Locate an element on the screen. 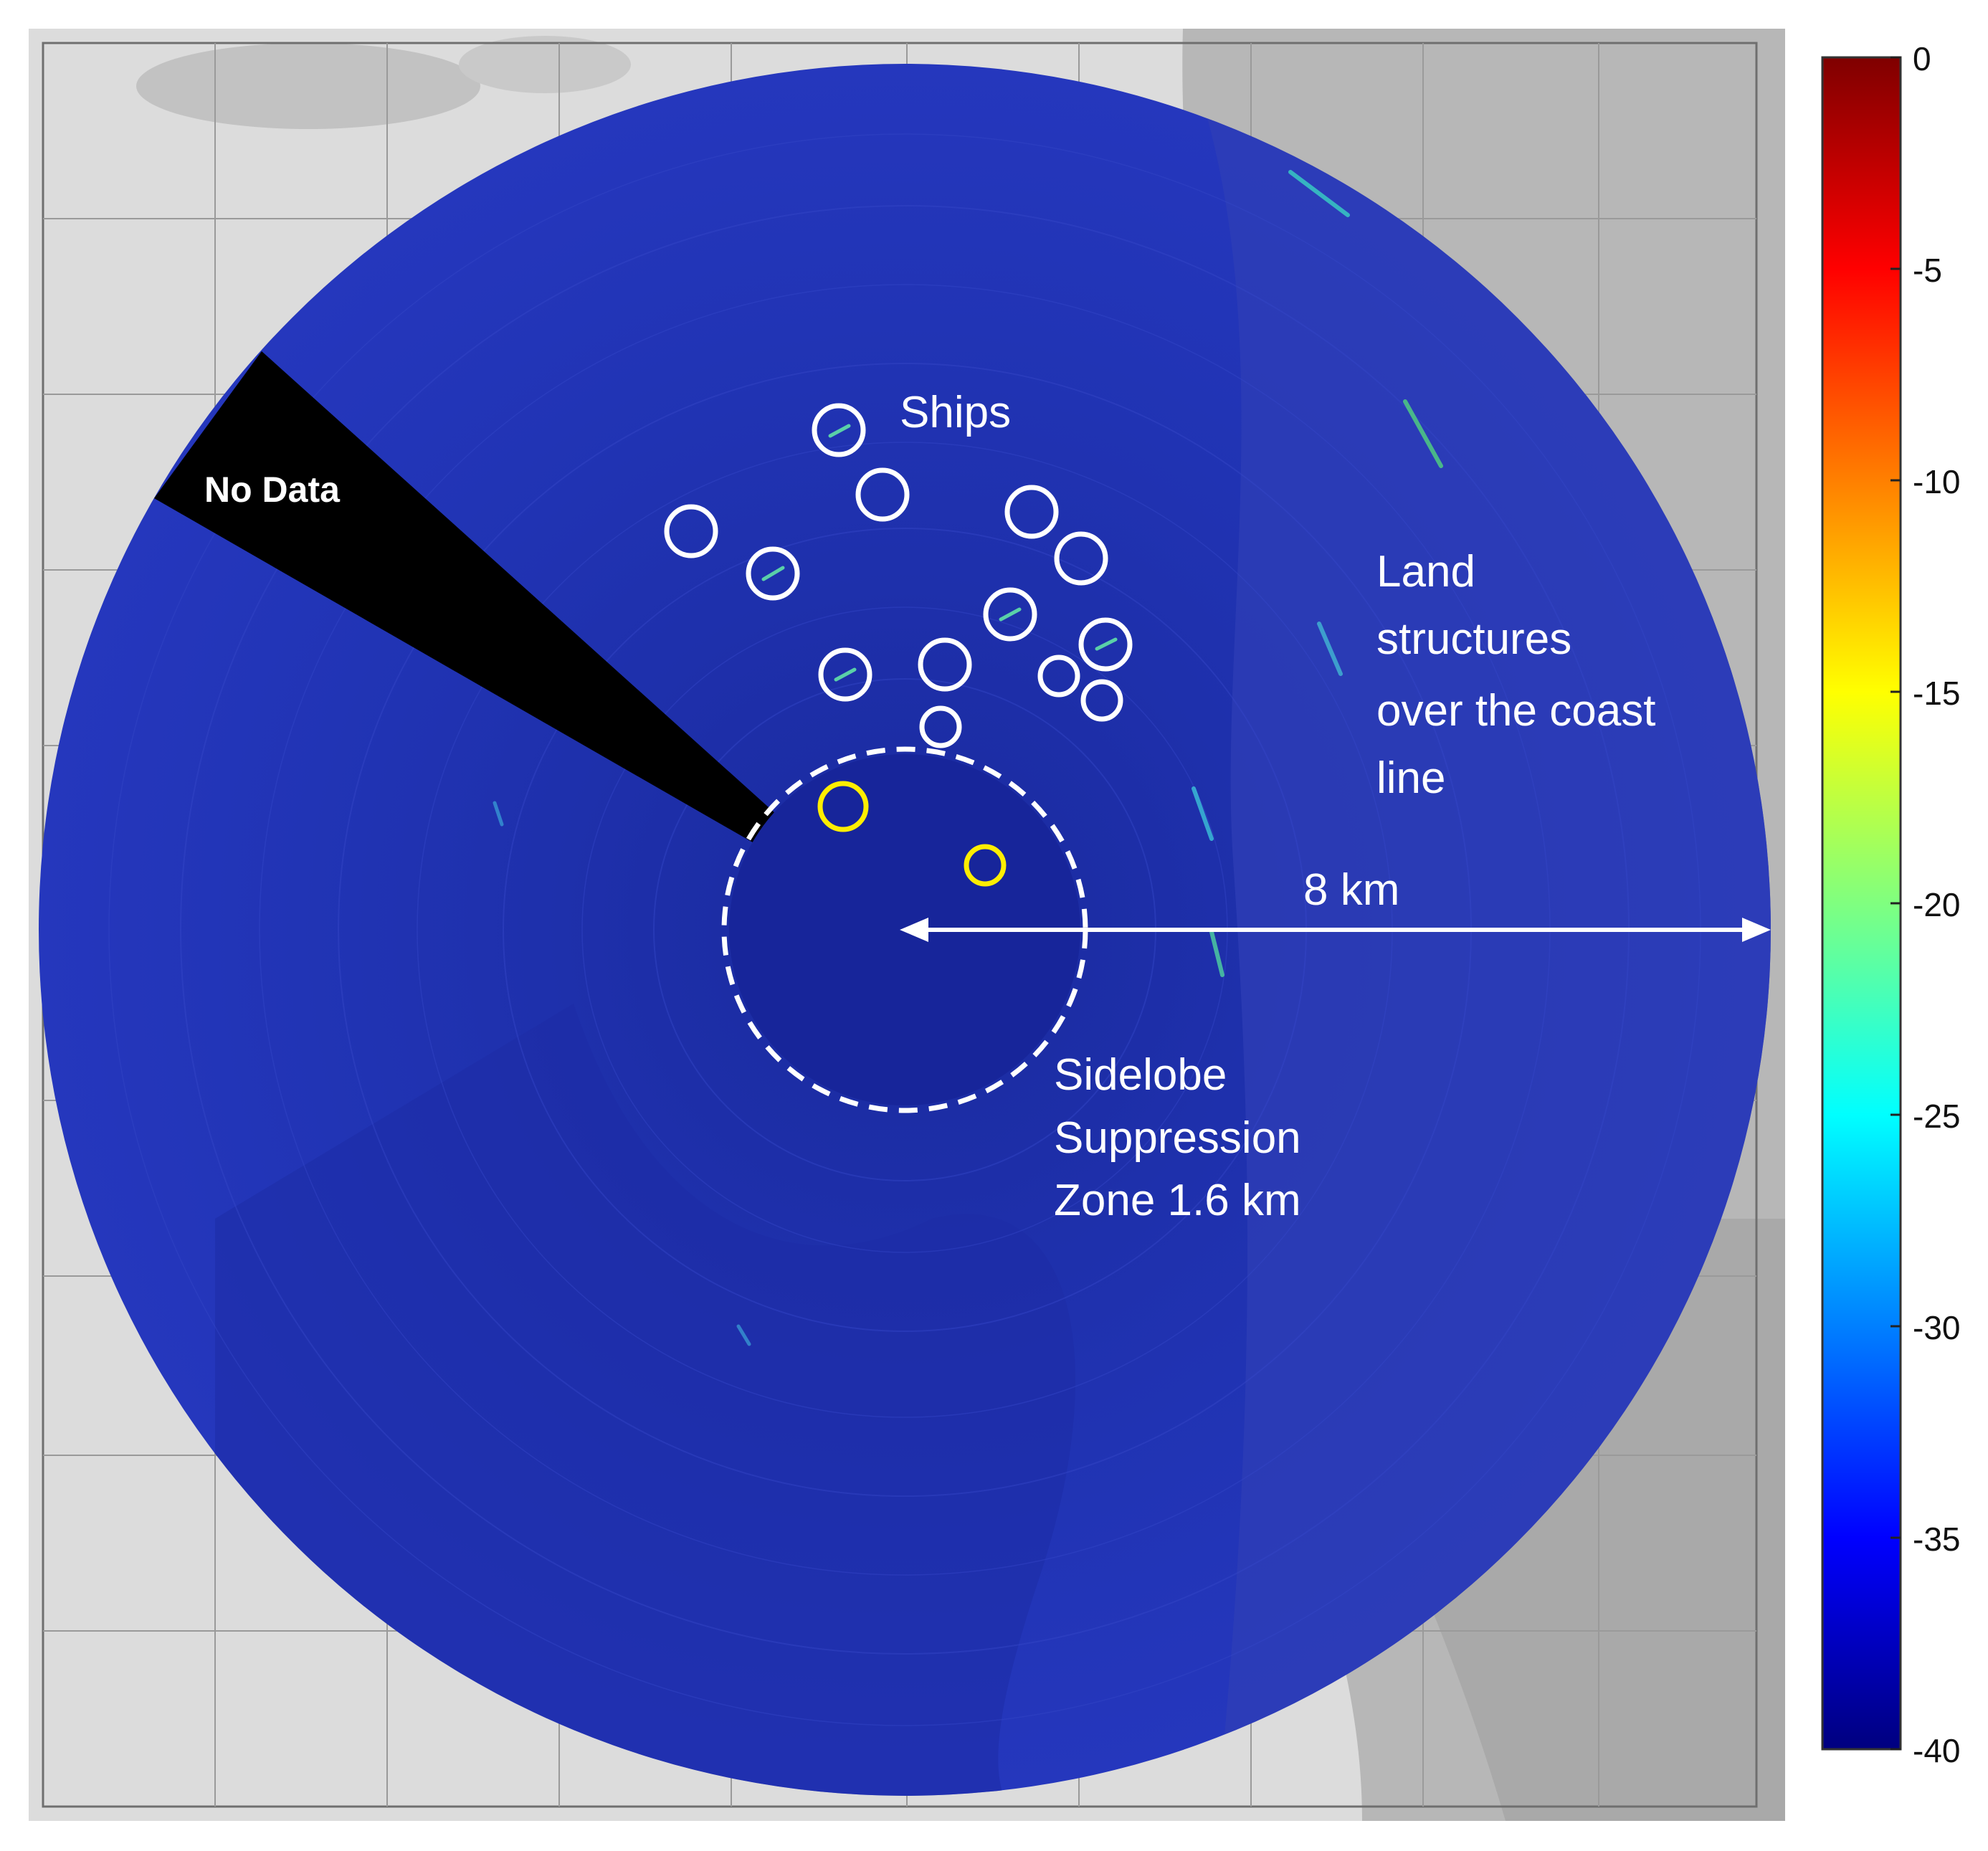 The width and height of the screenshot is (1988, 1851). land-structures-label-line: line is located at coordinates (1411, 778).